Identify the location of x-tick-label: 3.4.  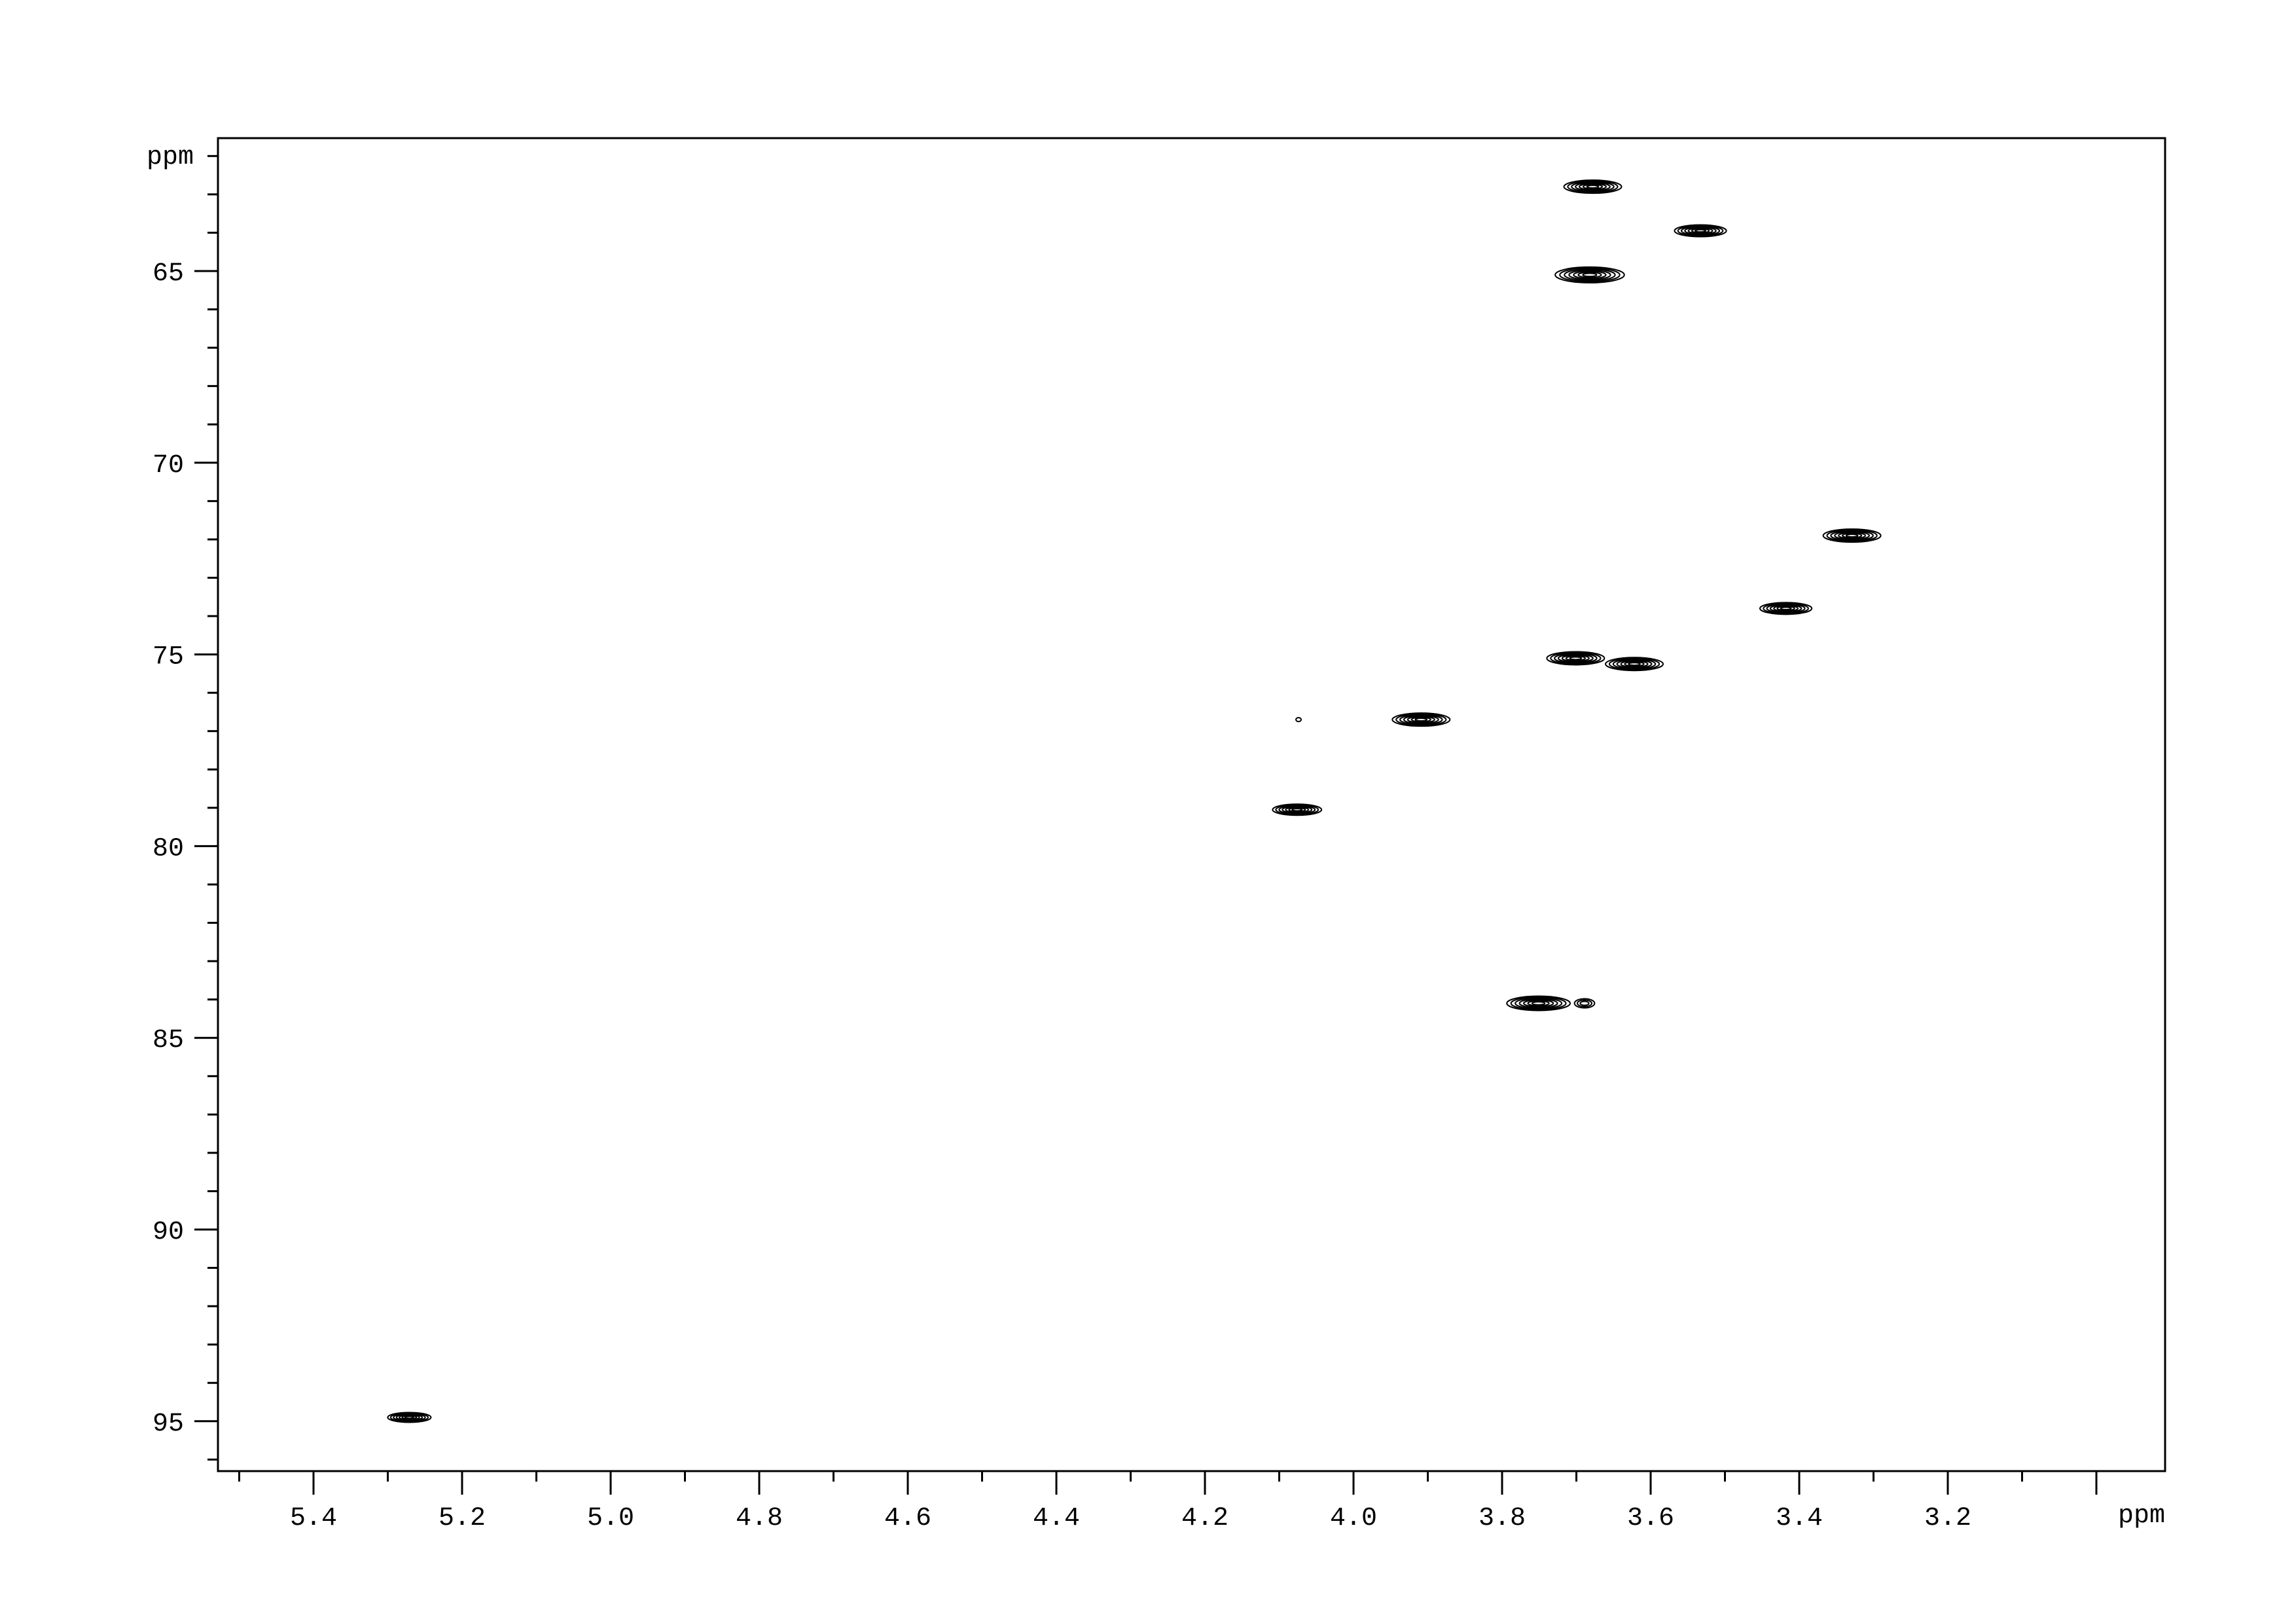
(1799, 1518).